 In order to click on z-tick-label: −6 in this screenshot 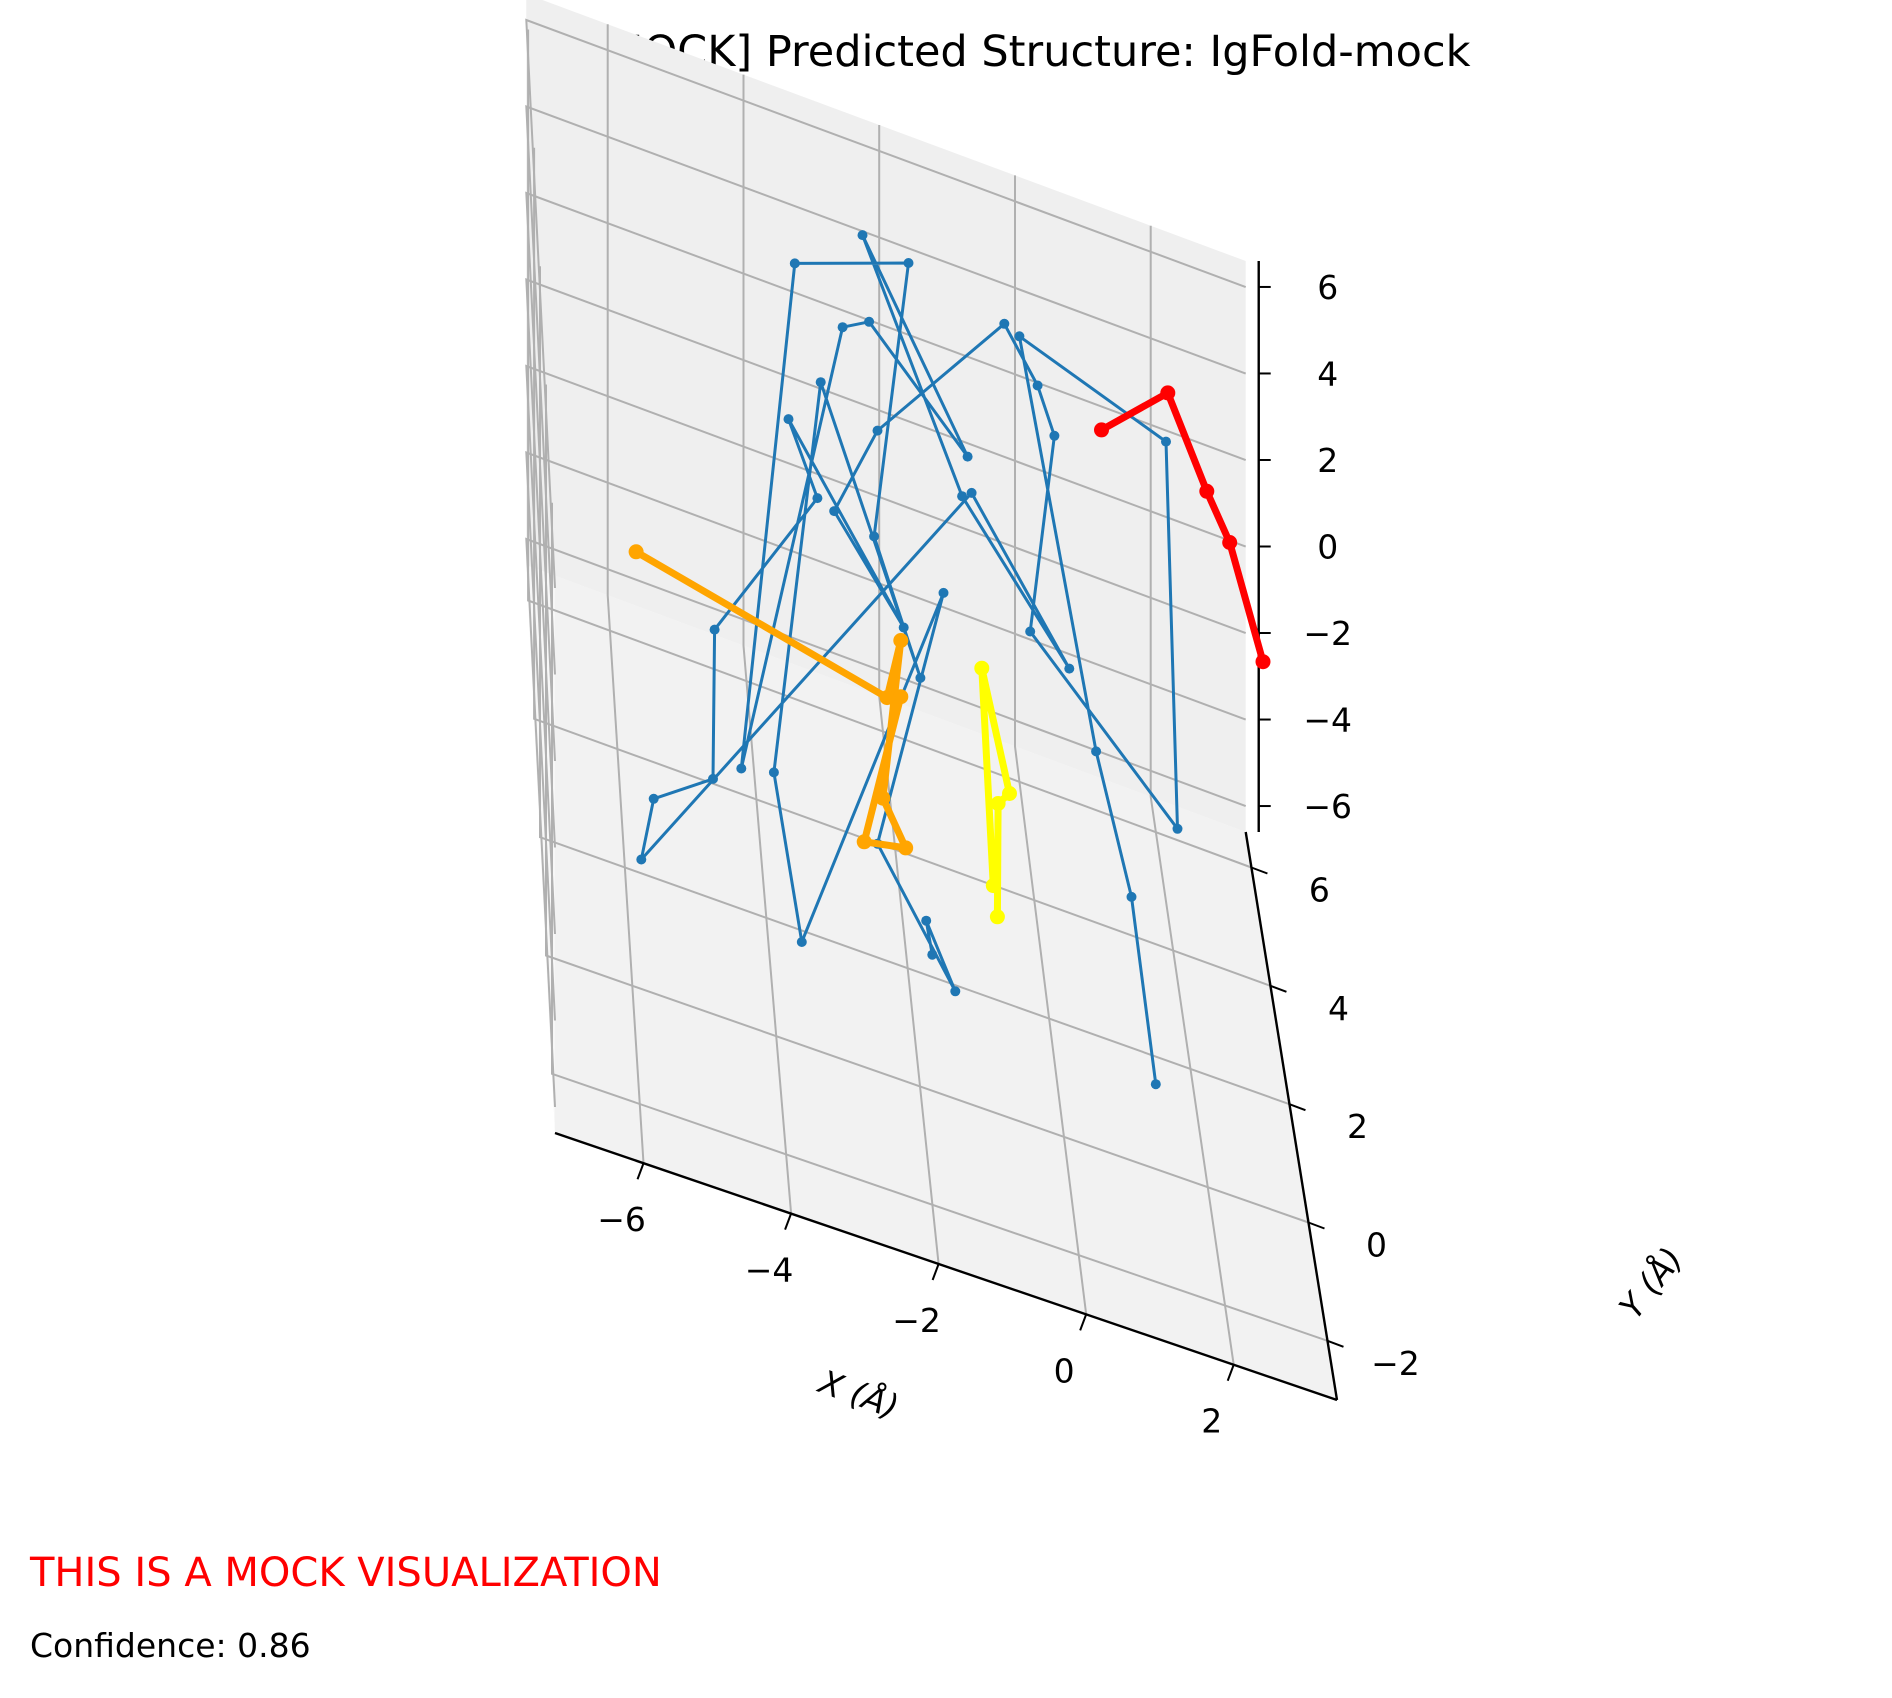, I will do `click(1327, 806)`.